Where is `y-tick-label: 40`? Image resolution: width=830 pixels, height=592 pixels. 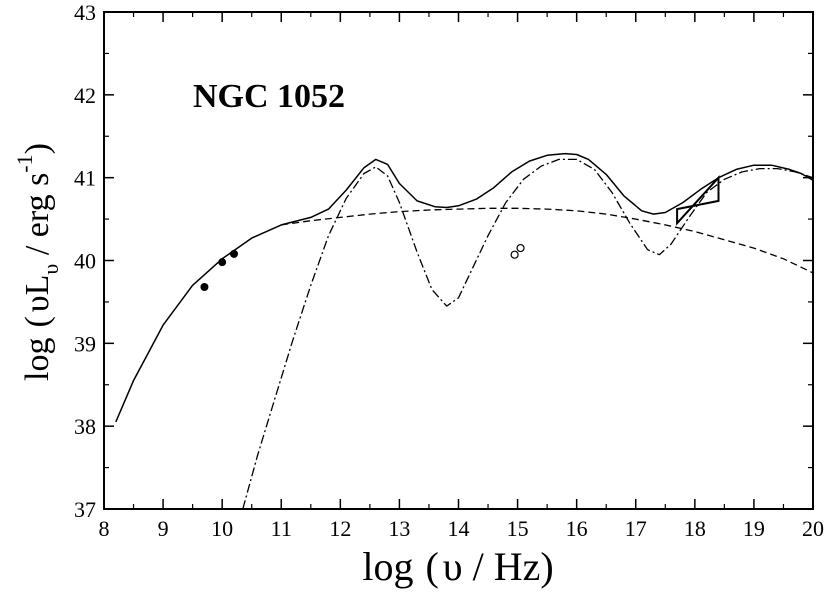 y-tick-label: 40 is located at coordinates (85, 261).